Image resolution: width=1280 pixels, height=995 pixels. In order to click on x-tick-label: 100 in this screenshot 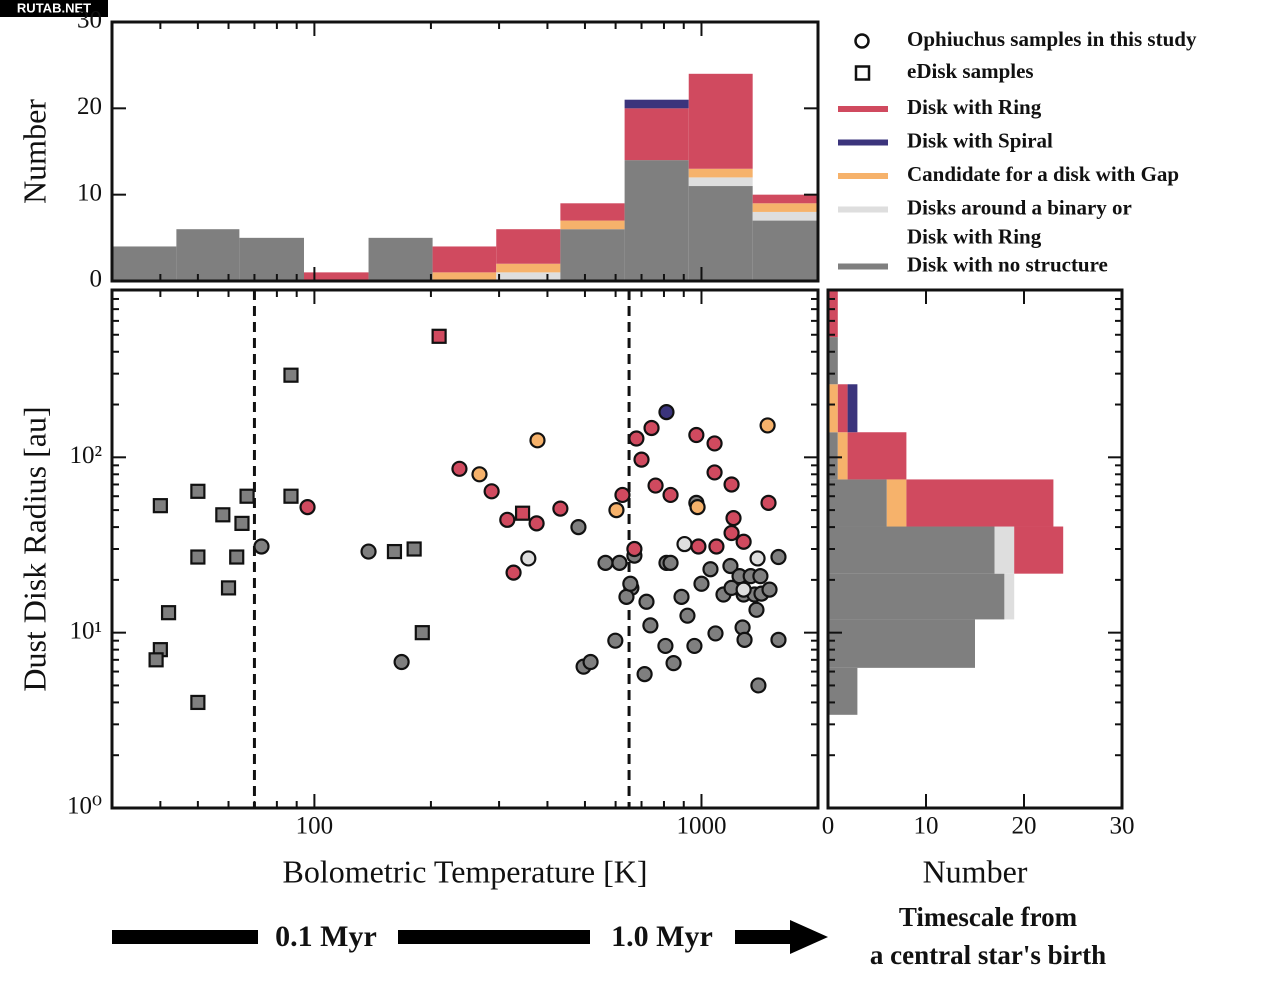, I will do `click(315, 826)`.